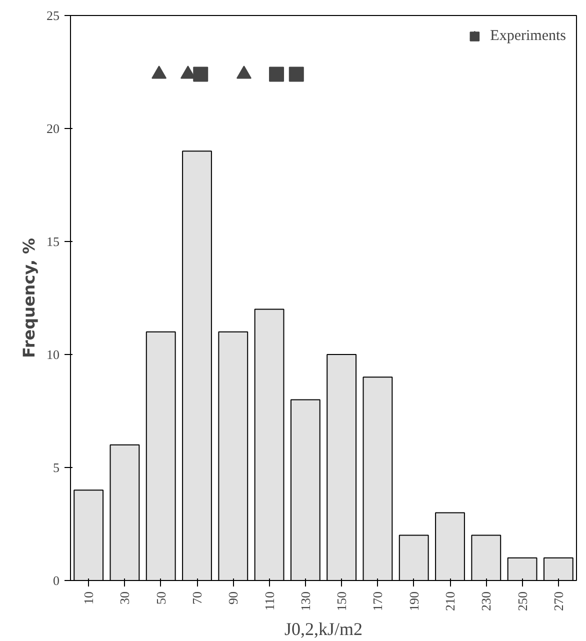 The image size is (586, 641). I want to click on y-tick-label: 20, so click(53, 128).